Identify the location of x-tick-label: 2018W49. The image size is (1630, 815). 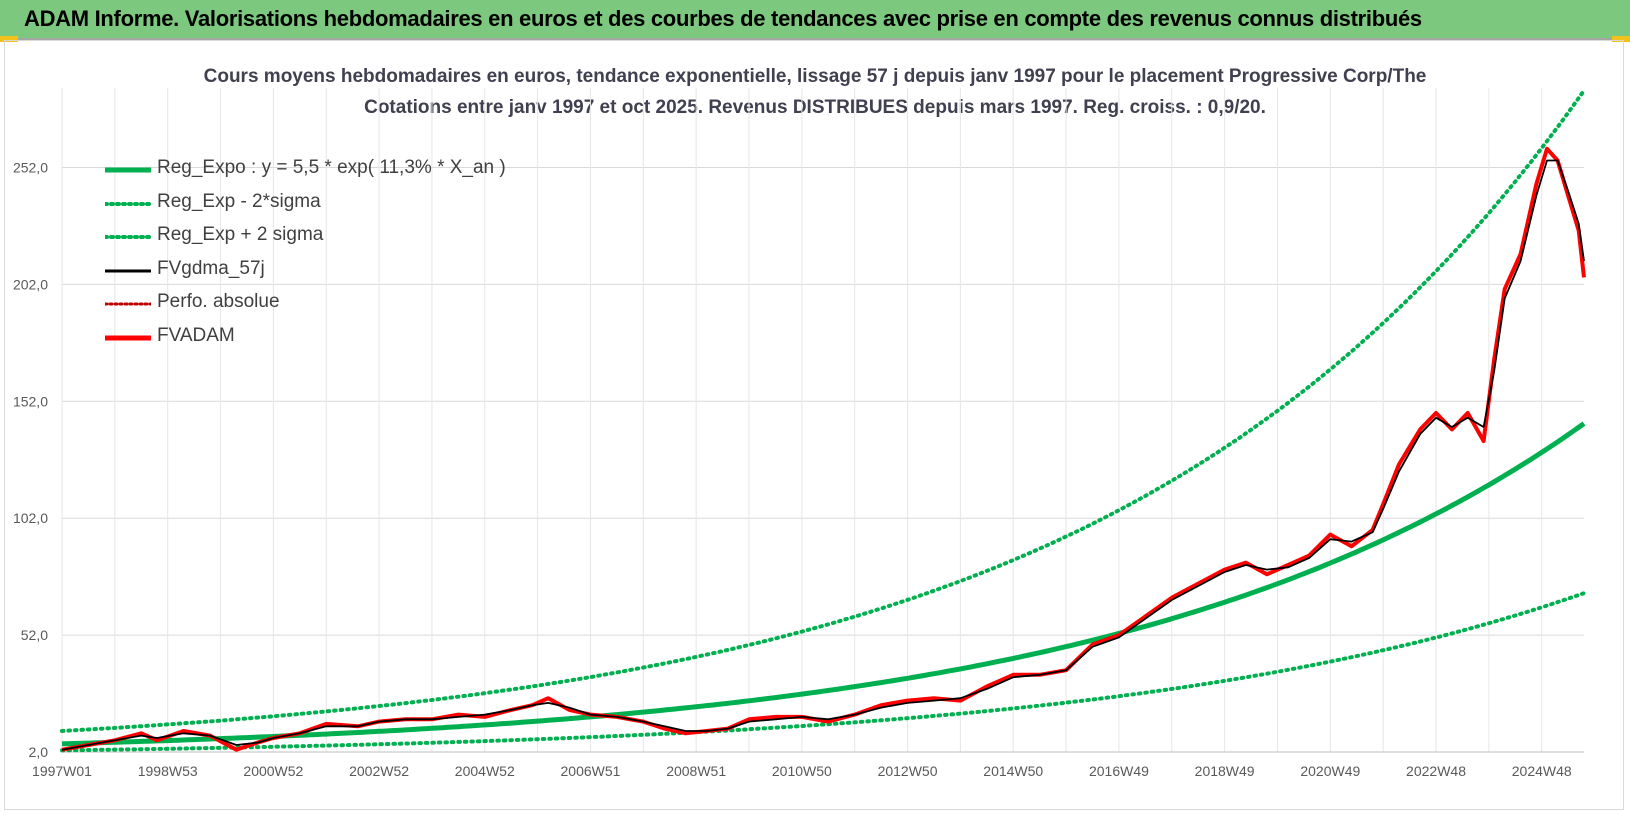
(1225, 771).